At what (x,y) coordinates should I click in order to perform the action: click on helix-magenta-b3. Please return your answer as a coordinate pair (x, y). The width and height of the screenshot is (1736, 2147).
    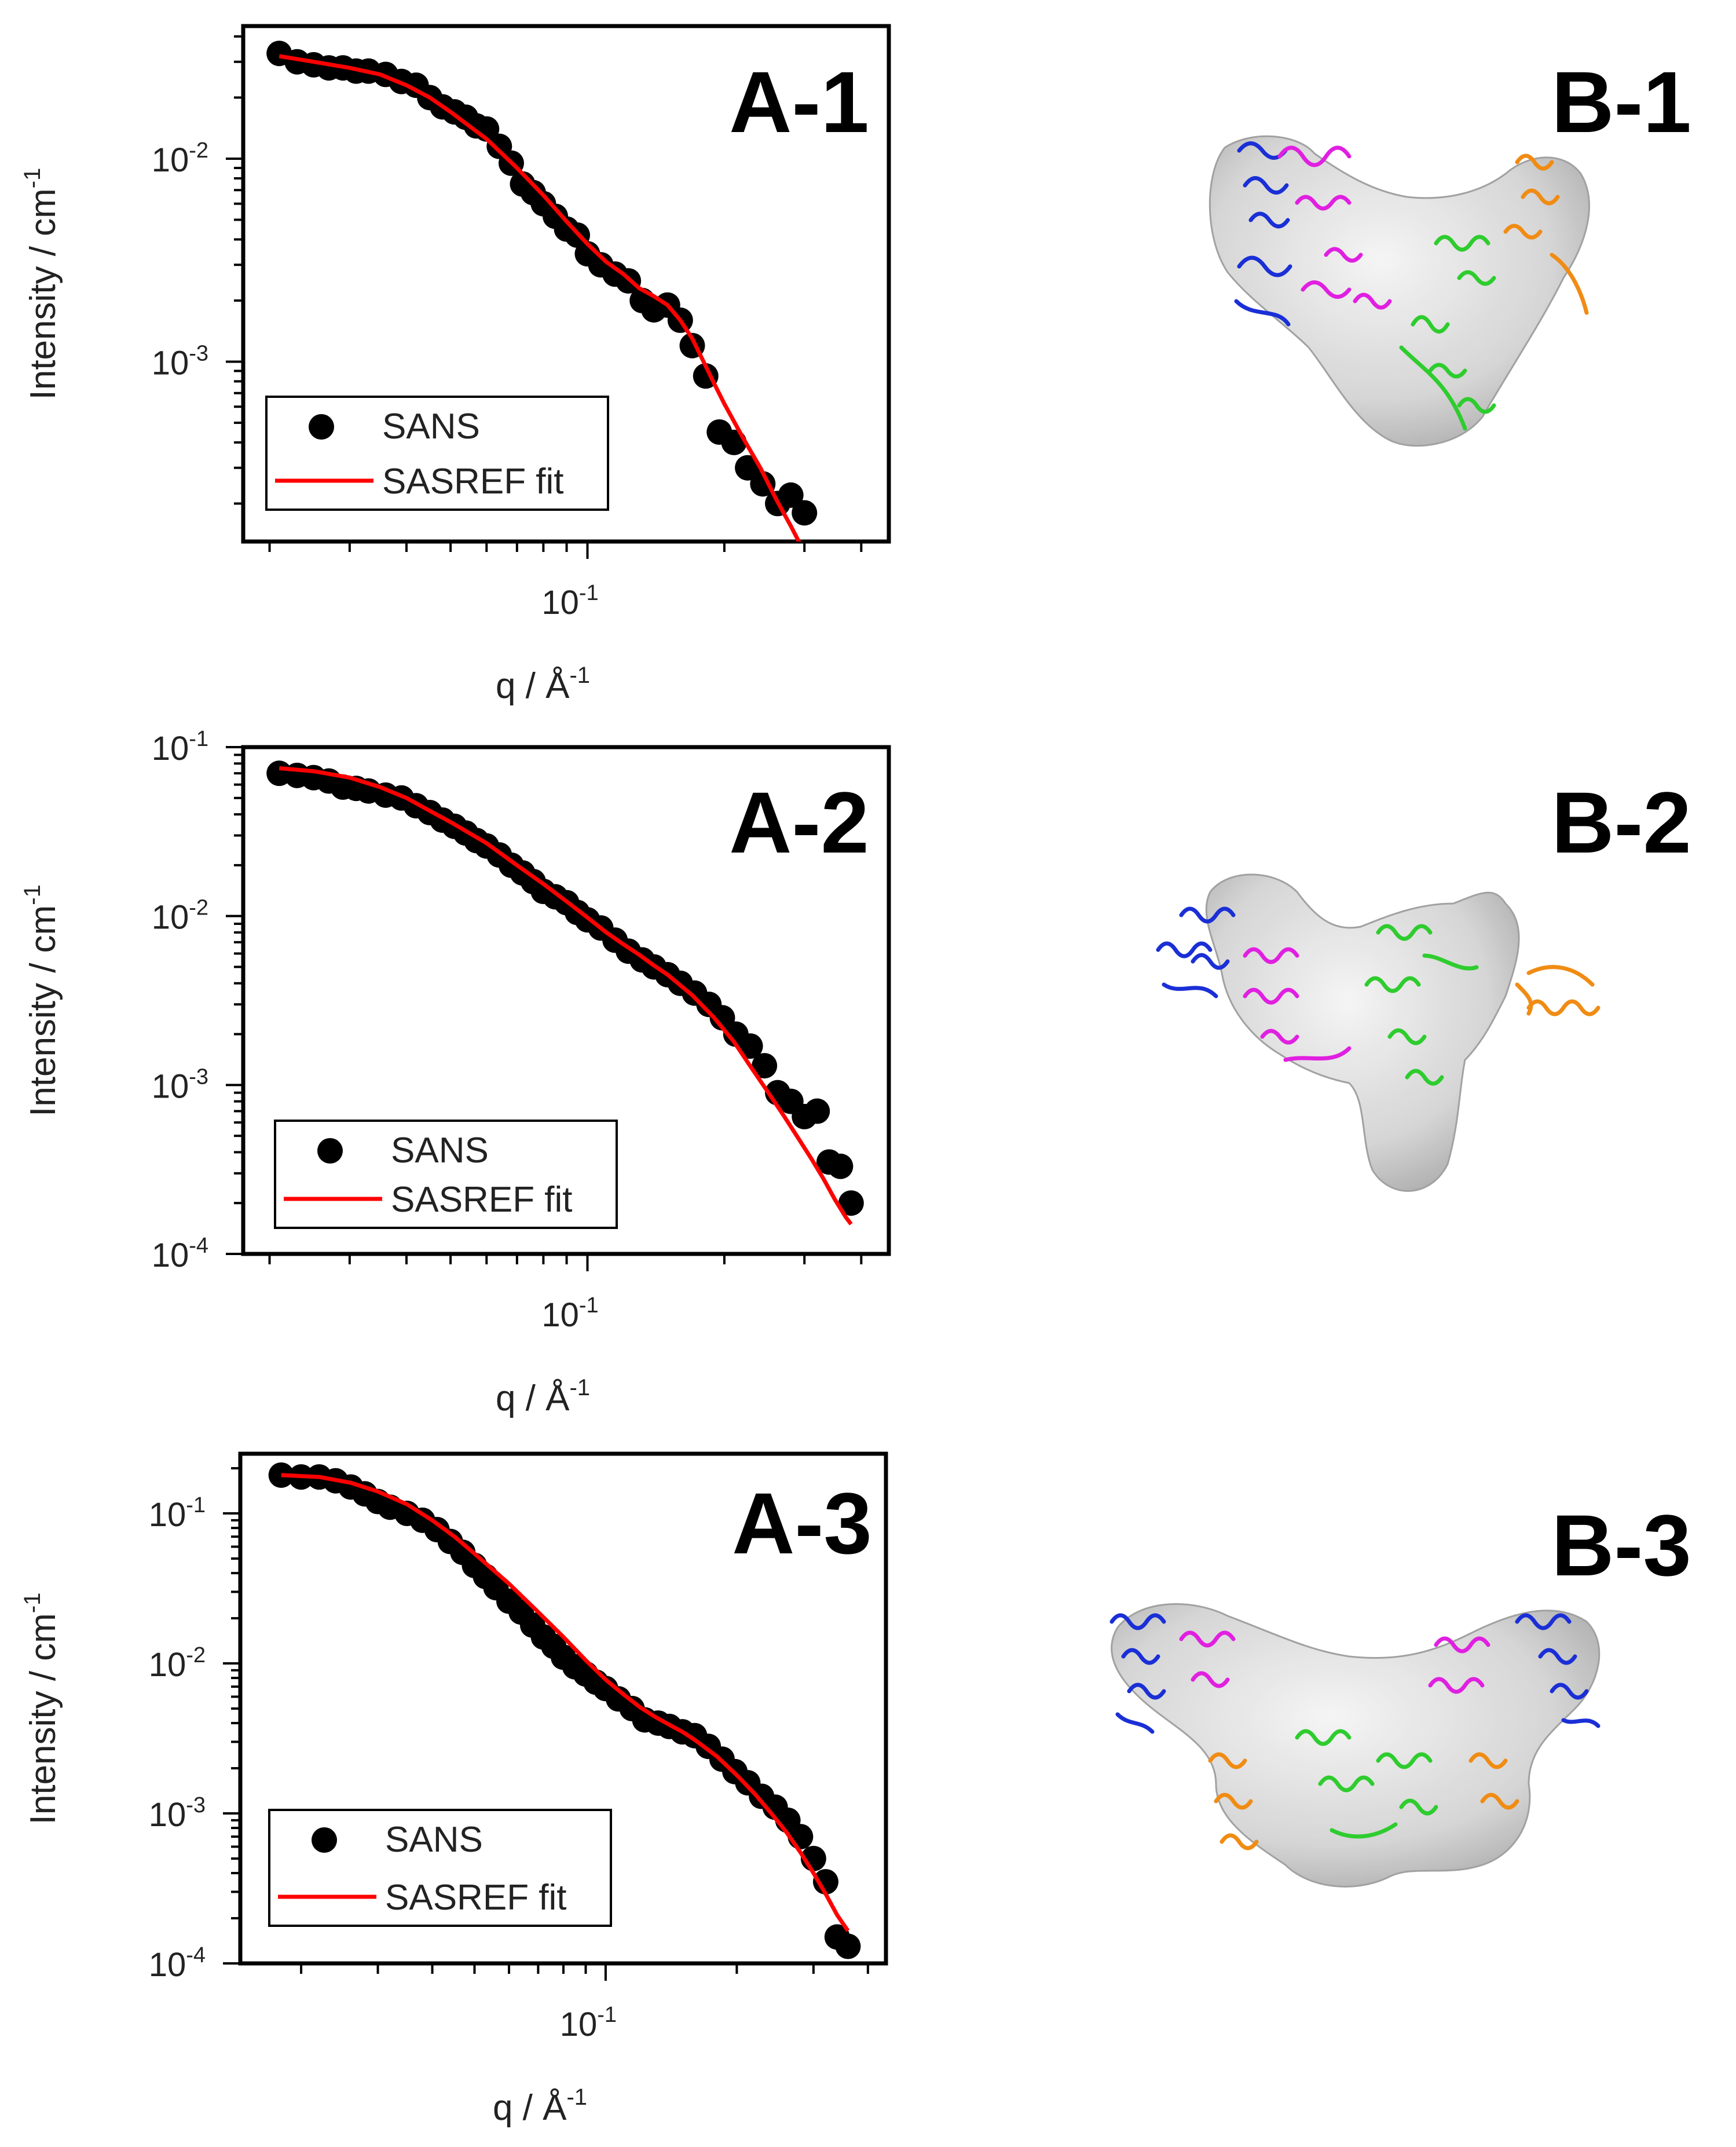
    Looking at the image, I should click on (1334, 1662).